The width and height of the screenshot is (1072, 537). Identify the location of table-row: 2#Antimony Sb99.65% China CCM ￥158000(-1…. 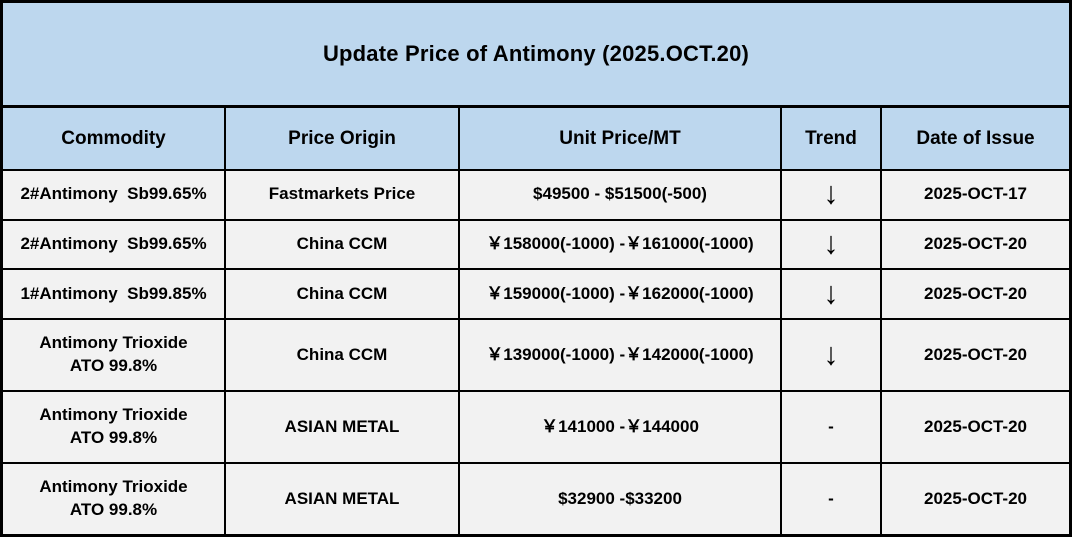
(536, 244).